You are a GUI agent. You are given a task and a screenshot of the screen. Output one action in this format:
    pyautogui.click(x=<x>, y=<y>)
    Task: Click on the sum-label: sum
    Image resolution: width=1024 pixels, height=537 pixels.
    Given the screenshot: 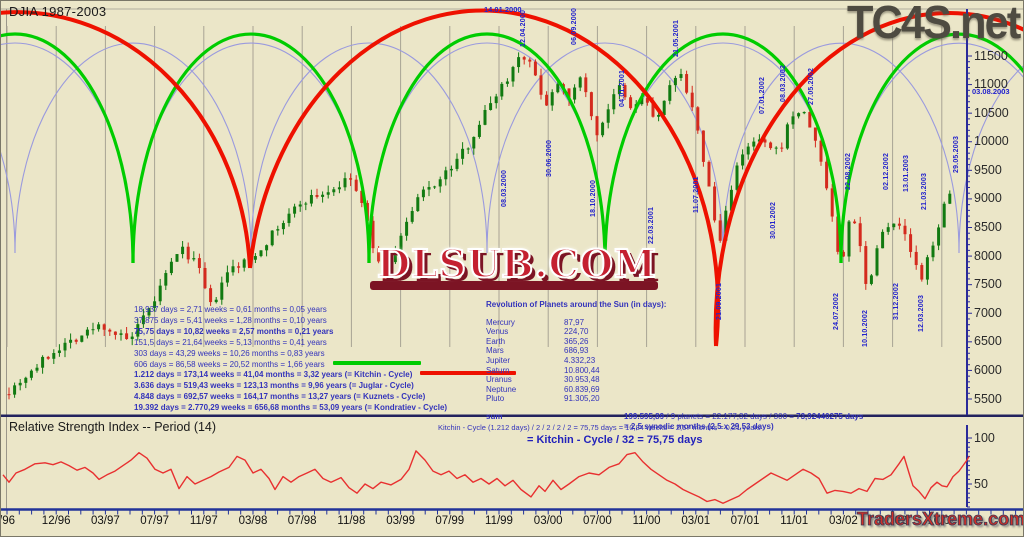 What is the action you would take?
    pyautogui.click(x=494, y=416)
    